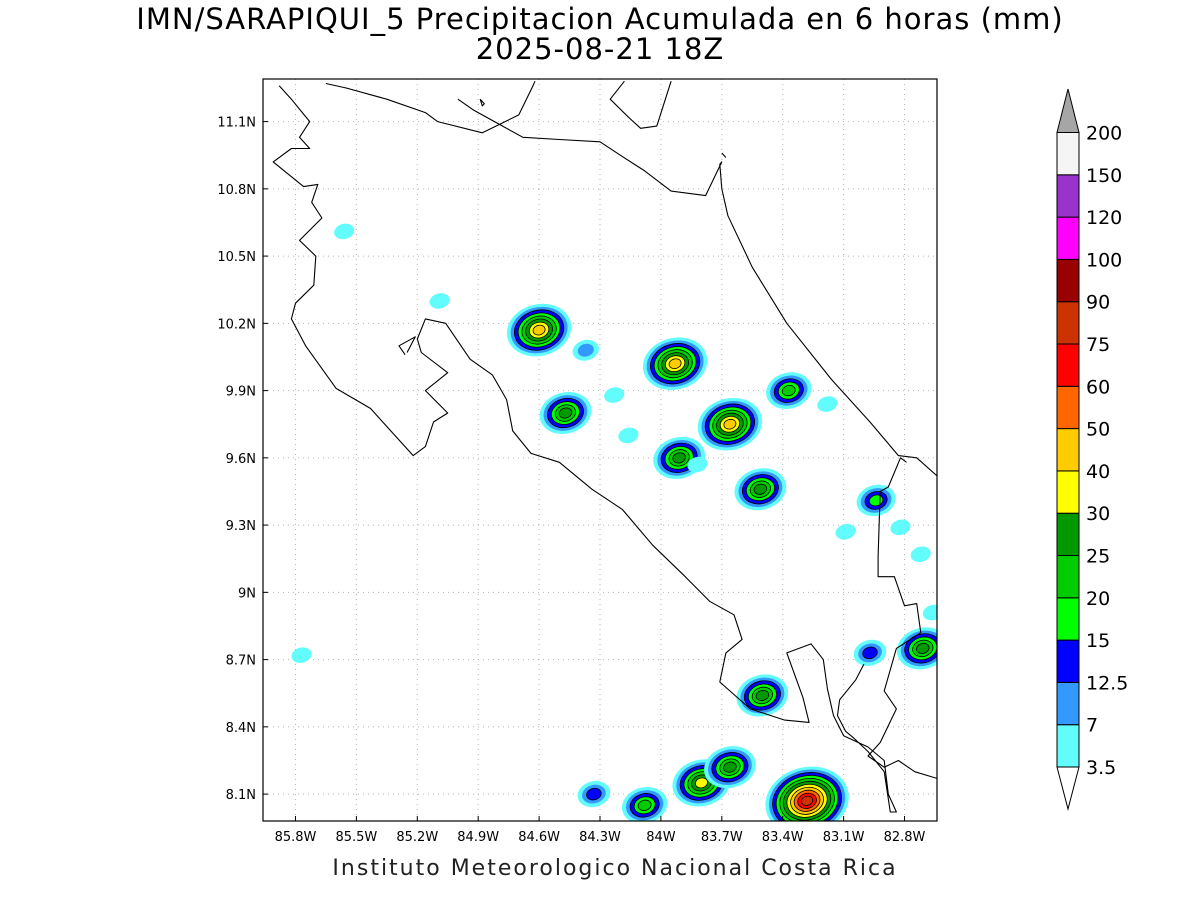 The height and width of the screenshot is (900, 1200). I want to click on colorbar-label: 15, so click(1098, 641).